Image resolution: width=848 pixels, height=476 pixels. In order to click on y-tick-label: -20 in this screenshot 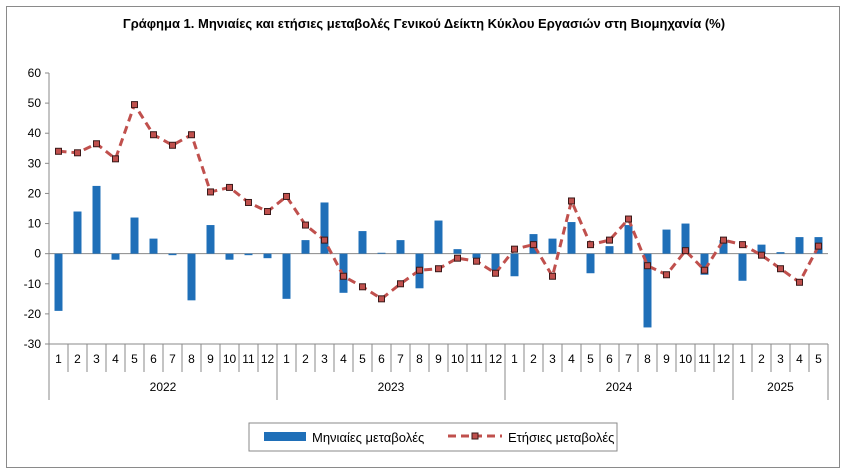, I will do `click(33, 314)`.